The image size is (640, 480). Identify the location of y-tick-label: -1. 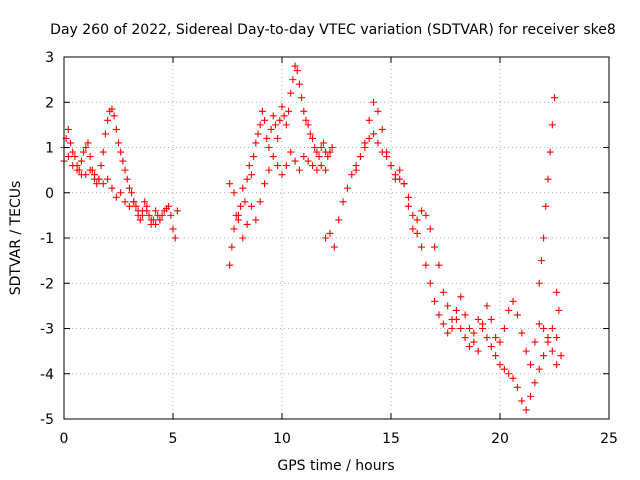
(47, 239).